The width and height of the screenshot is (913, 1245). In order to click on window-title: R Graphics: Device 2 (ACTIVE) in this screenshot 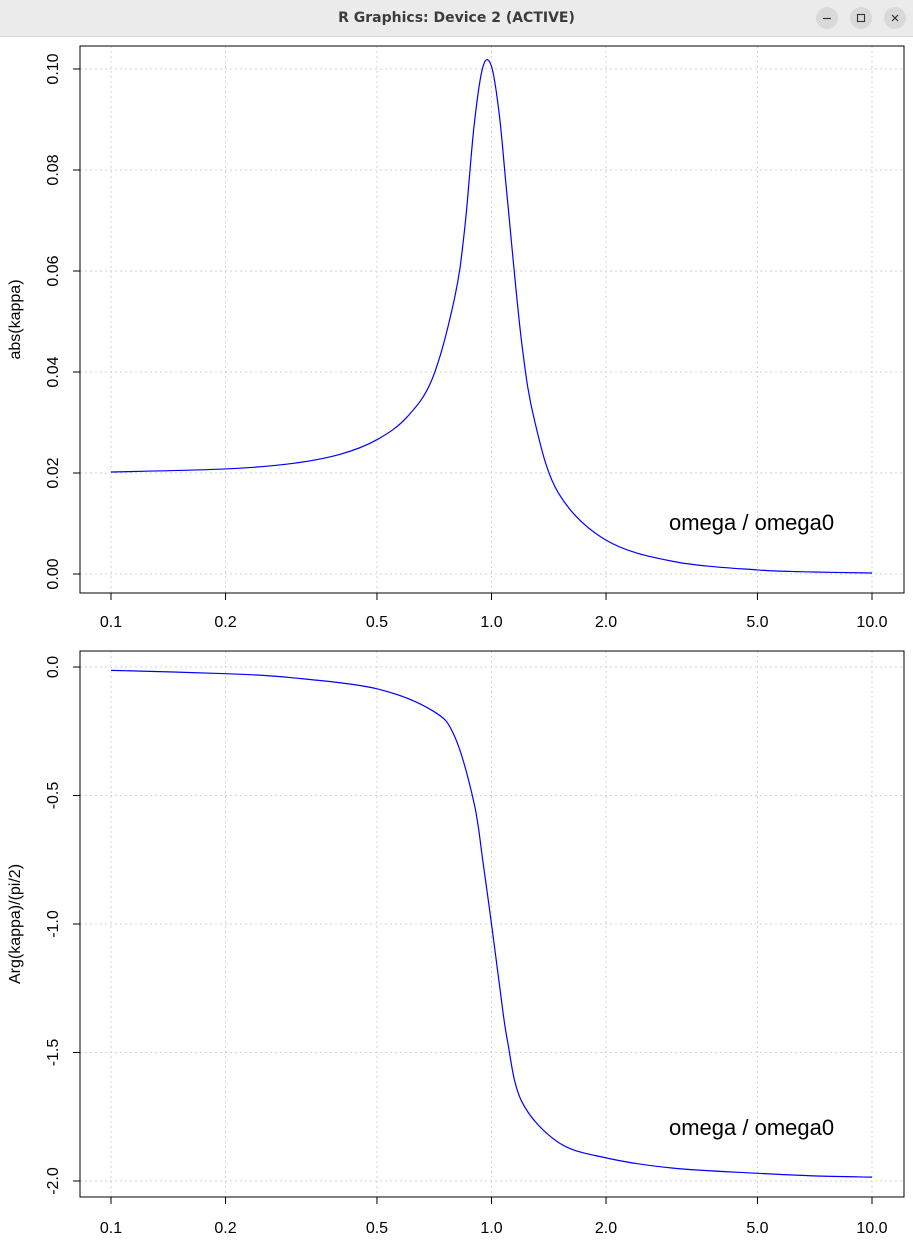, I will do `click(456, 18)`.